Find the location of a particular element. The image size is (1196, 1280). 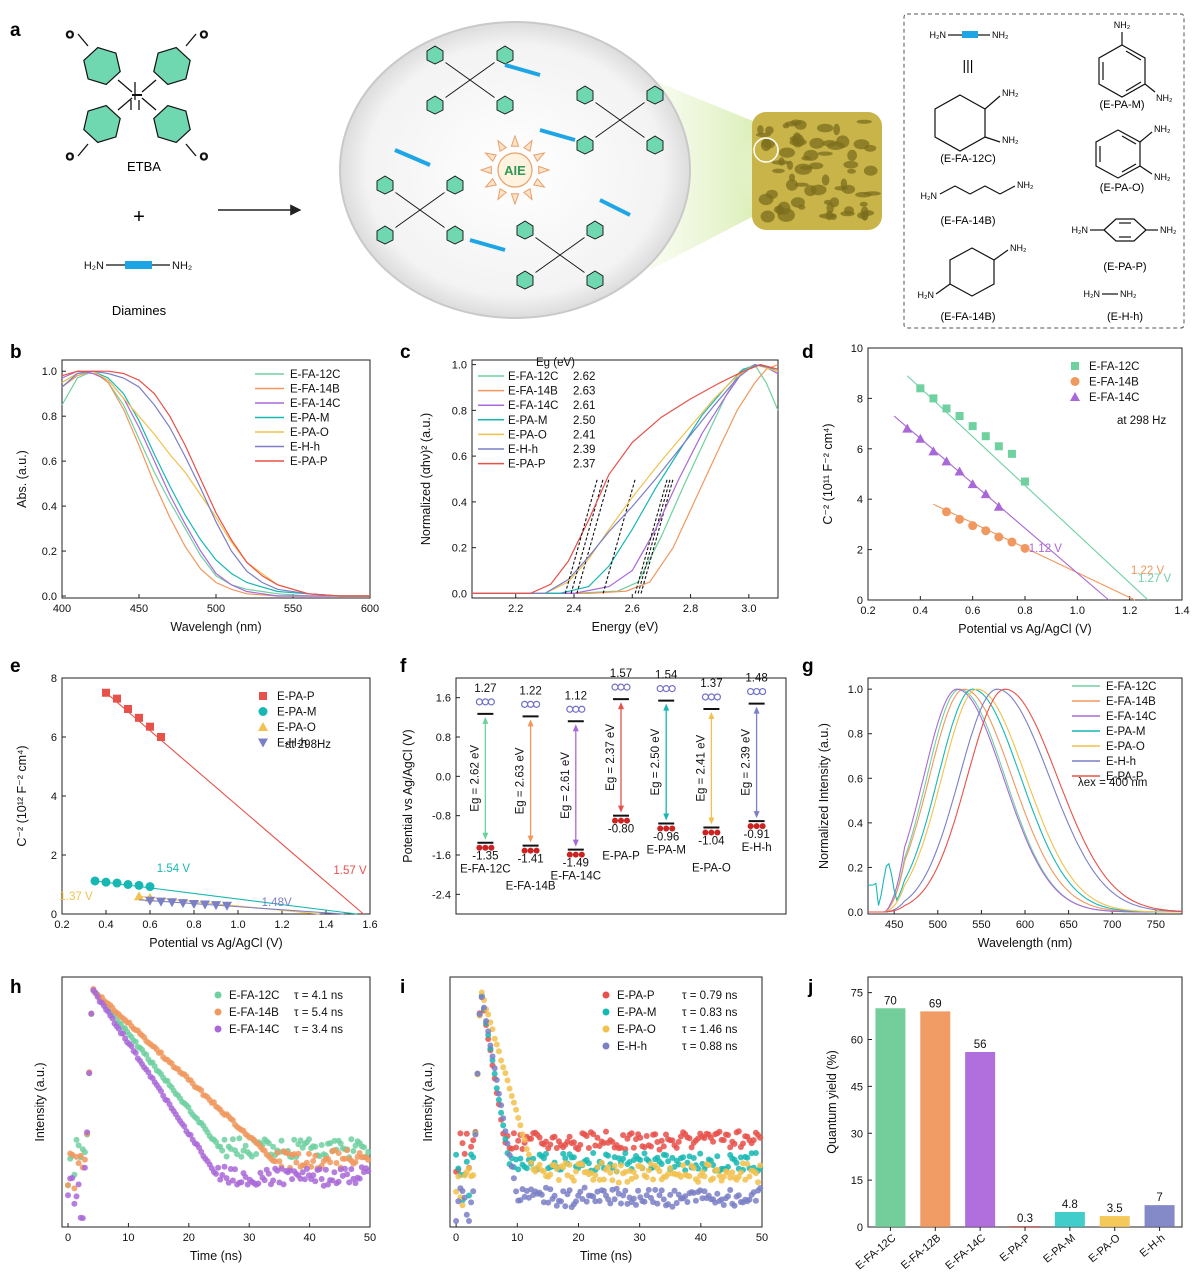

diamine-box-header: H₂N NH₂ ||| is located at coordinates (969, 51).